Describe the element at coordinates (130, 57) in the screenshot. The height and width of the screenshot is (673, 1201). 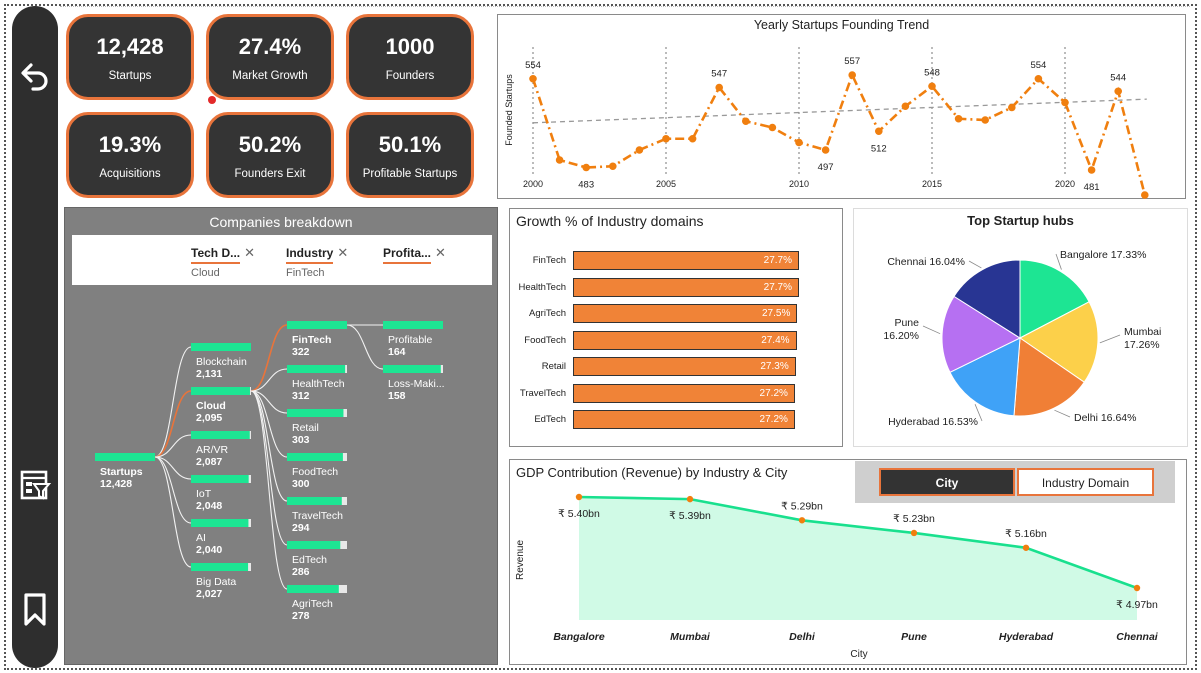
I see `kpi-startups: 12,428 Startups` at that location.